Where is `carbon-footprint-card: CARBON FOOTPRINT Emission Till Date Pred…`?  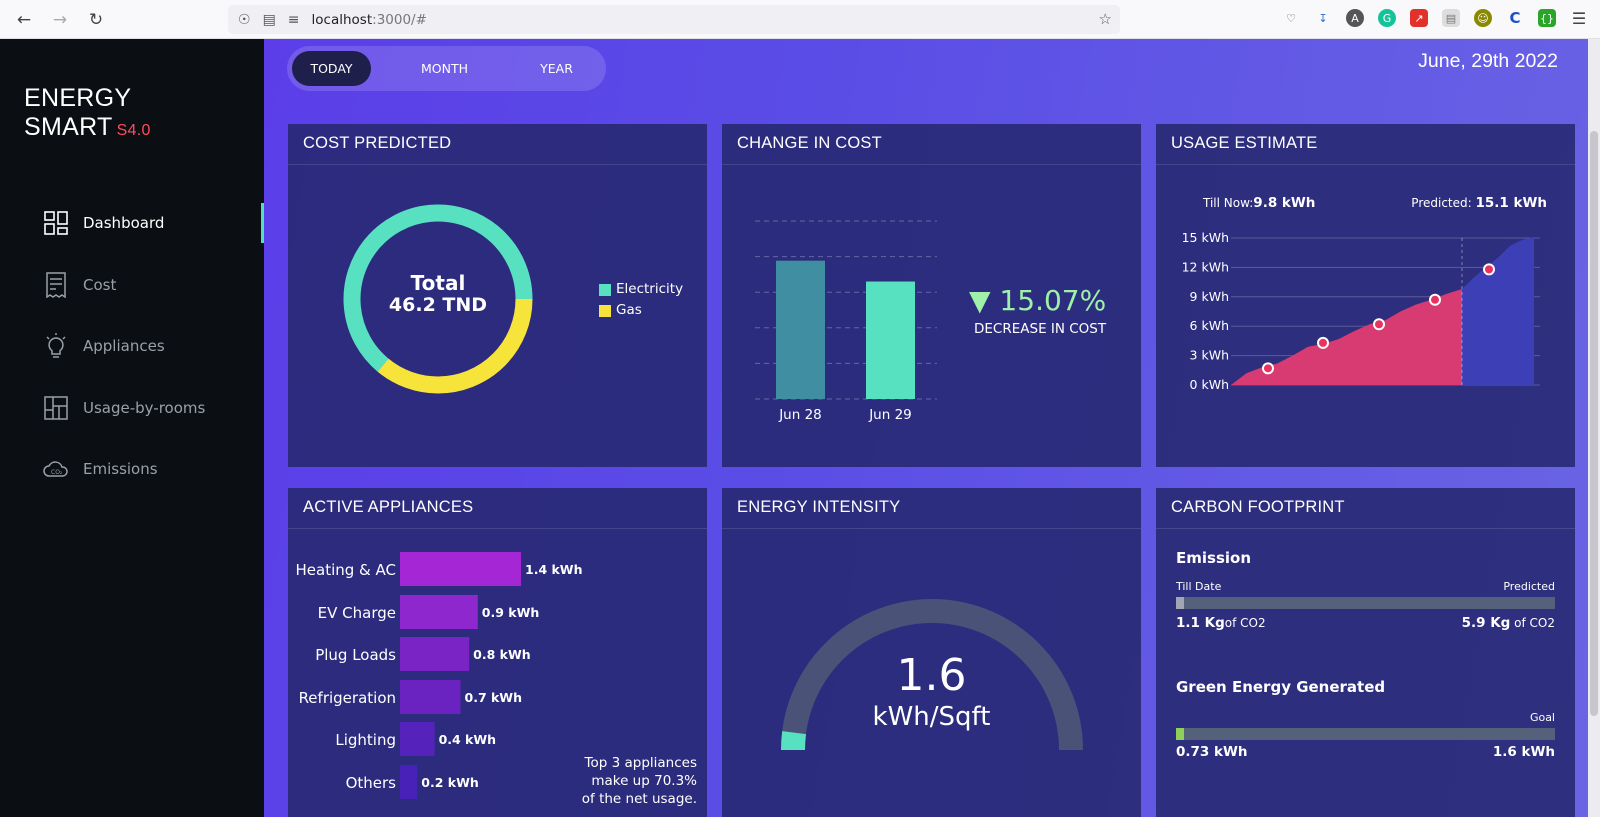 carbon-footprint-card: CARBON FOOTPRINT Emission Till Date Pred… is located at coordinates (1365, 652).